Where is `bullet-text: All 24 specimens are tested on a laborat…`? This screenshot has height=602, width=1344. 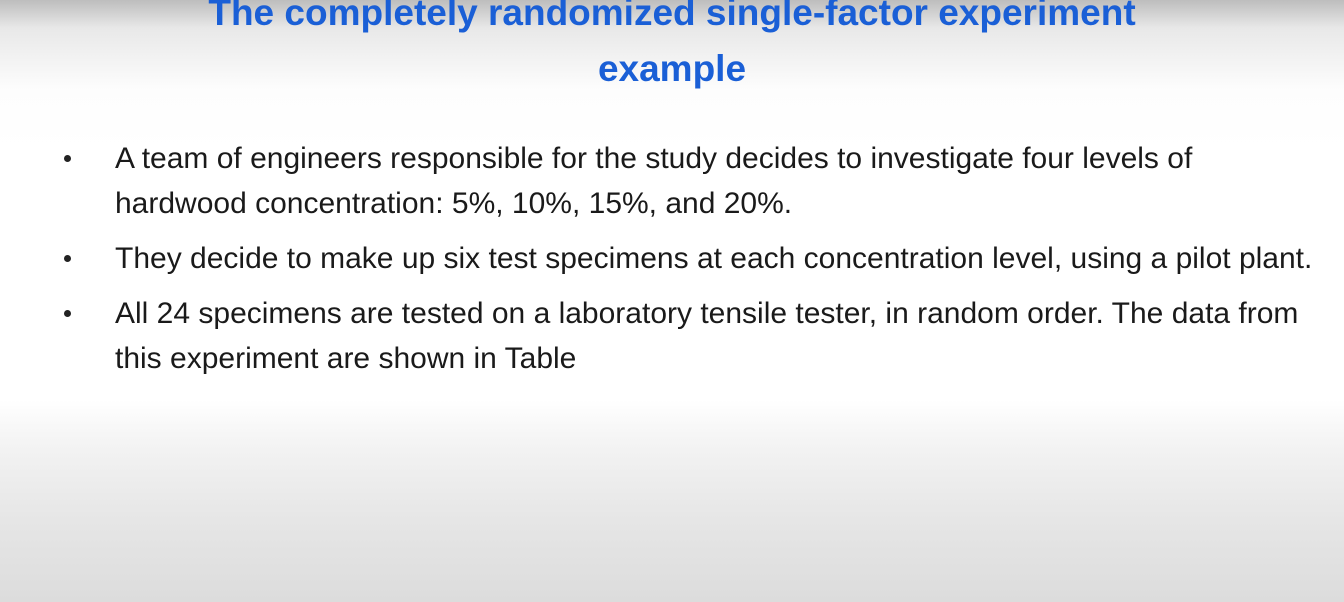 bullet-text: All 24 specimens are tested on a laborat… is located at coordinates (707, 336).